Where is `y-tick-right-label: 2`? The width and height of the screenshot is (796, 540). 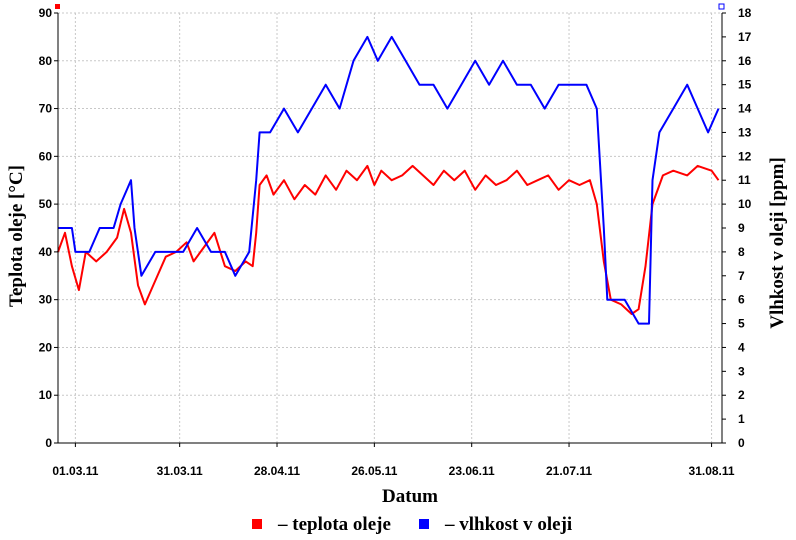
y-tick-right-label: 2 is located at coordinates (741, 395).